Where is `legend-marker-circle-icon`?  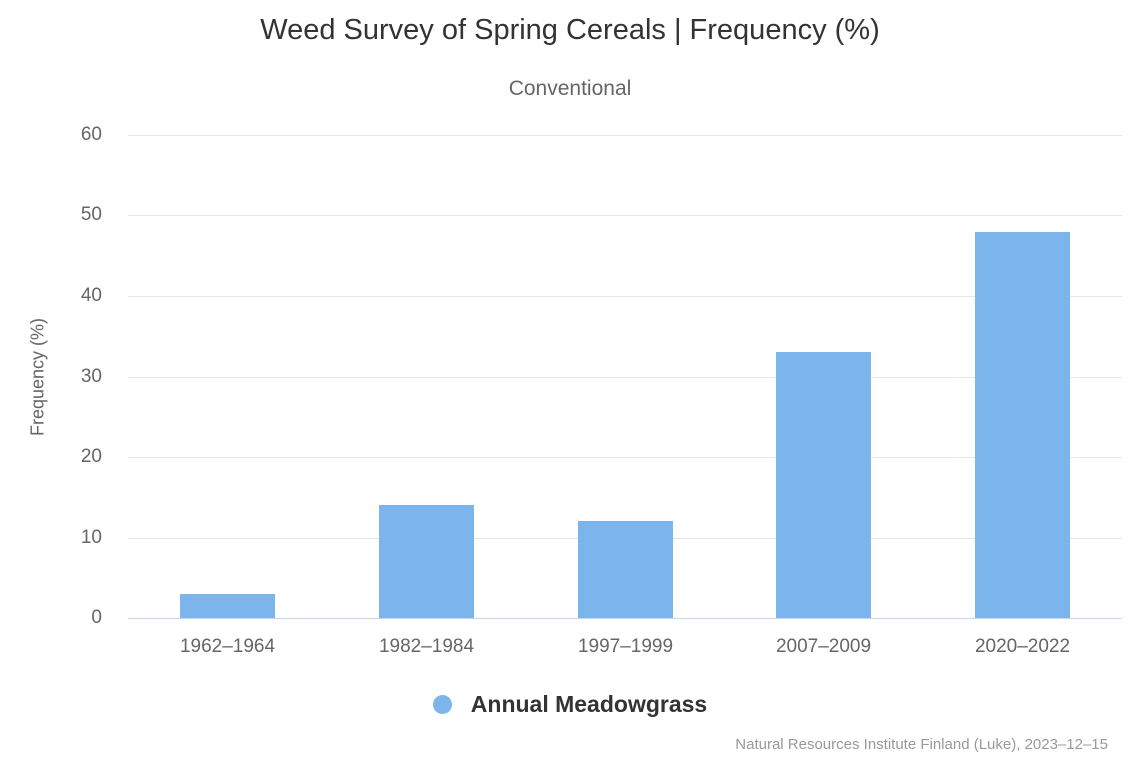
legend-marker-circle-icon is located at coordinates (442, 704).